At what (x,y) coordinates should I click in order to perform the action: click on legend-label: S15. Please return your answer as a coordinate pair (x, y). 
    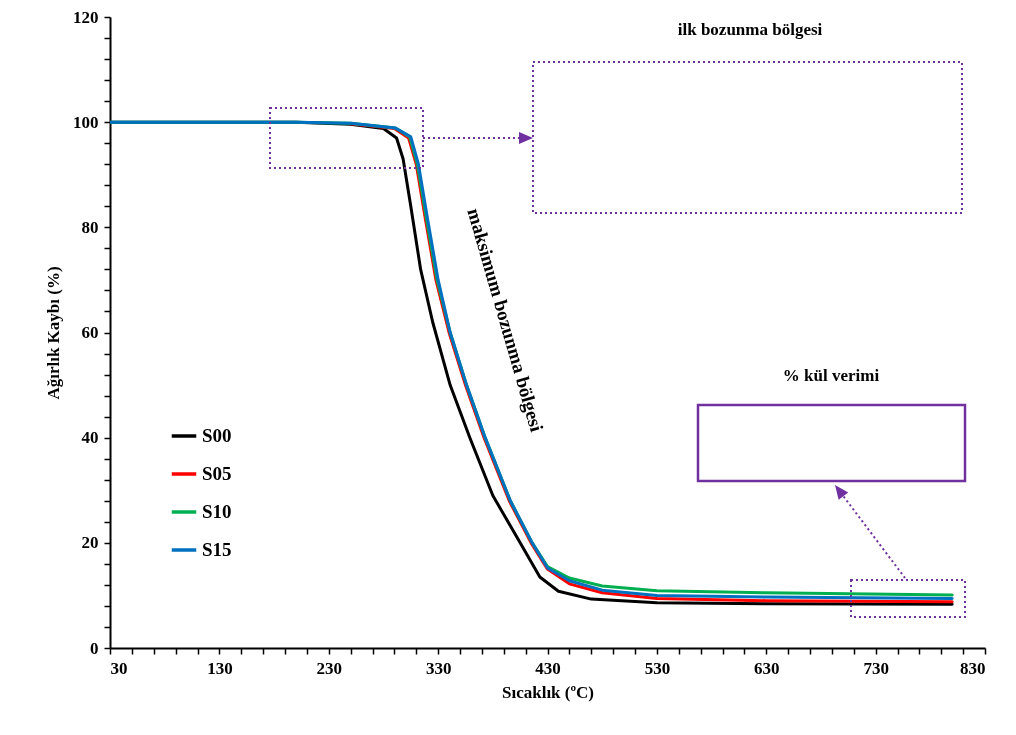
    Looking at the image, I should click on (217, 549).